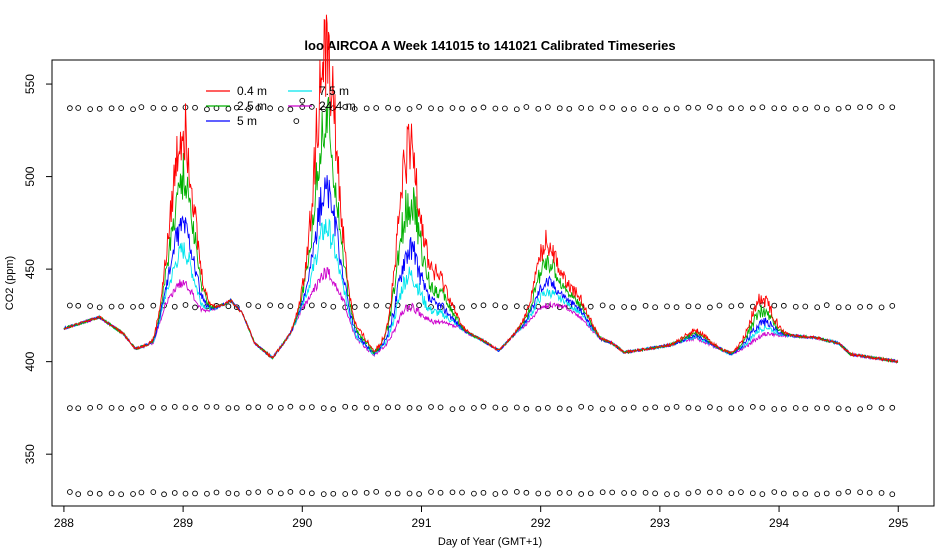 This screenshot has width=950, height=550. Describe the element at coordinates (490, 542) in the screenshot. I see `x-axis-label: Day of Year (GMT+1)` at that location.